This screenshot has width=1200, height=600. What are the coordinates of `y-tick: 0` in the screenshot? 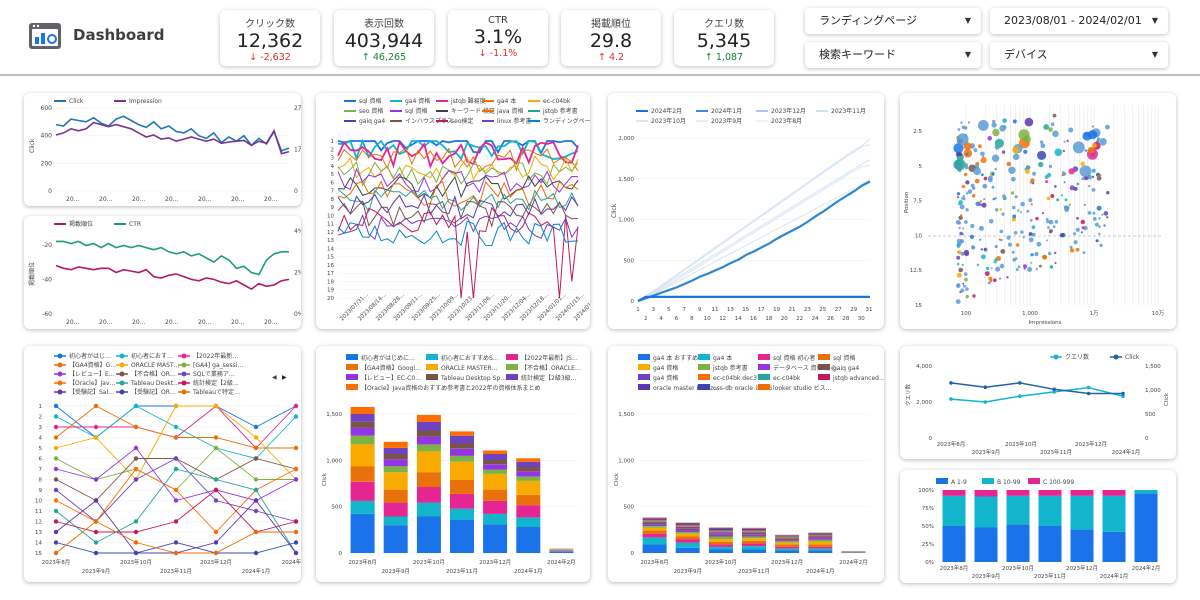 It's located at (341, 554).